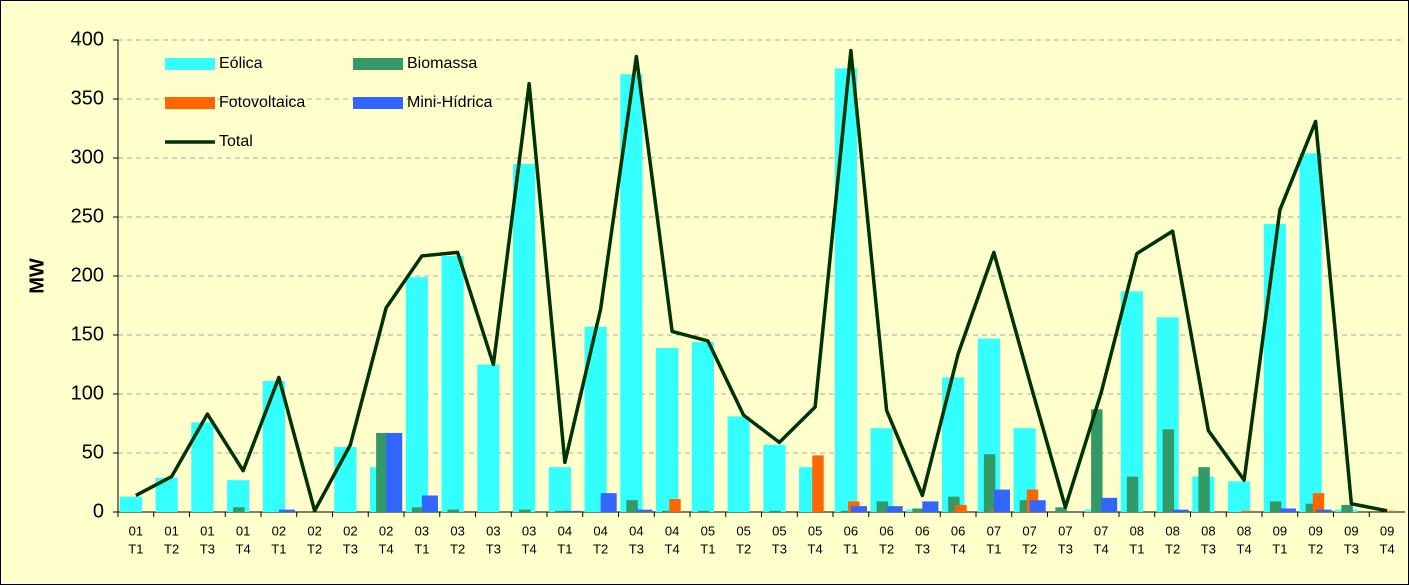 The width and height of the screenshot is (1409, 585). I want to click on y-tick-label: 300, so click(87, 157).